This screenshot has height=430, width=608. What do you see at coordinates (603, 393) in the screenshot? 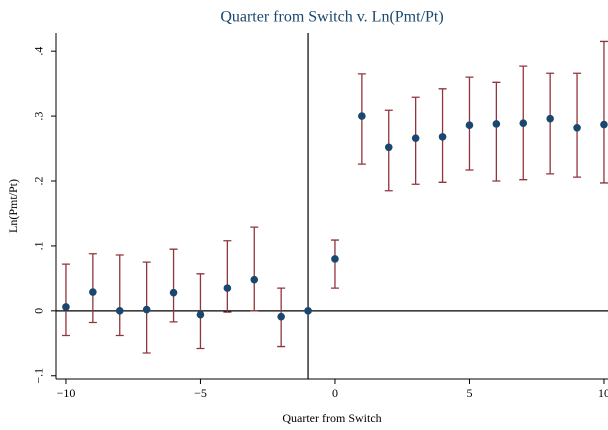
I see `x-tick-label: 10` at bounding box center [603, 393].